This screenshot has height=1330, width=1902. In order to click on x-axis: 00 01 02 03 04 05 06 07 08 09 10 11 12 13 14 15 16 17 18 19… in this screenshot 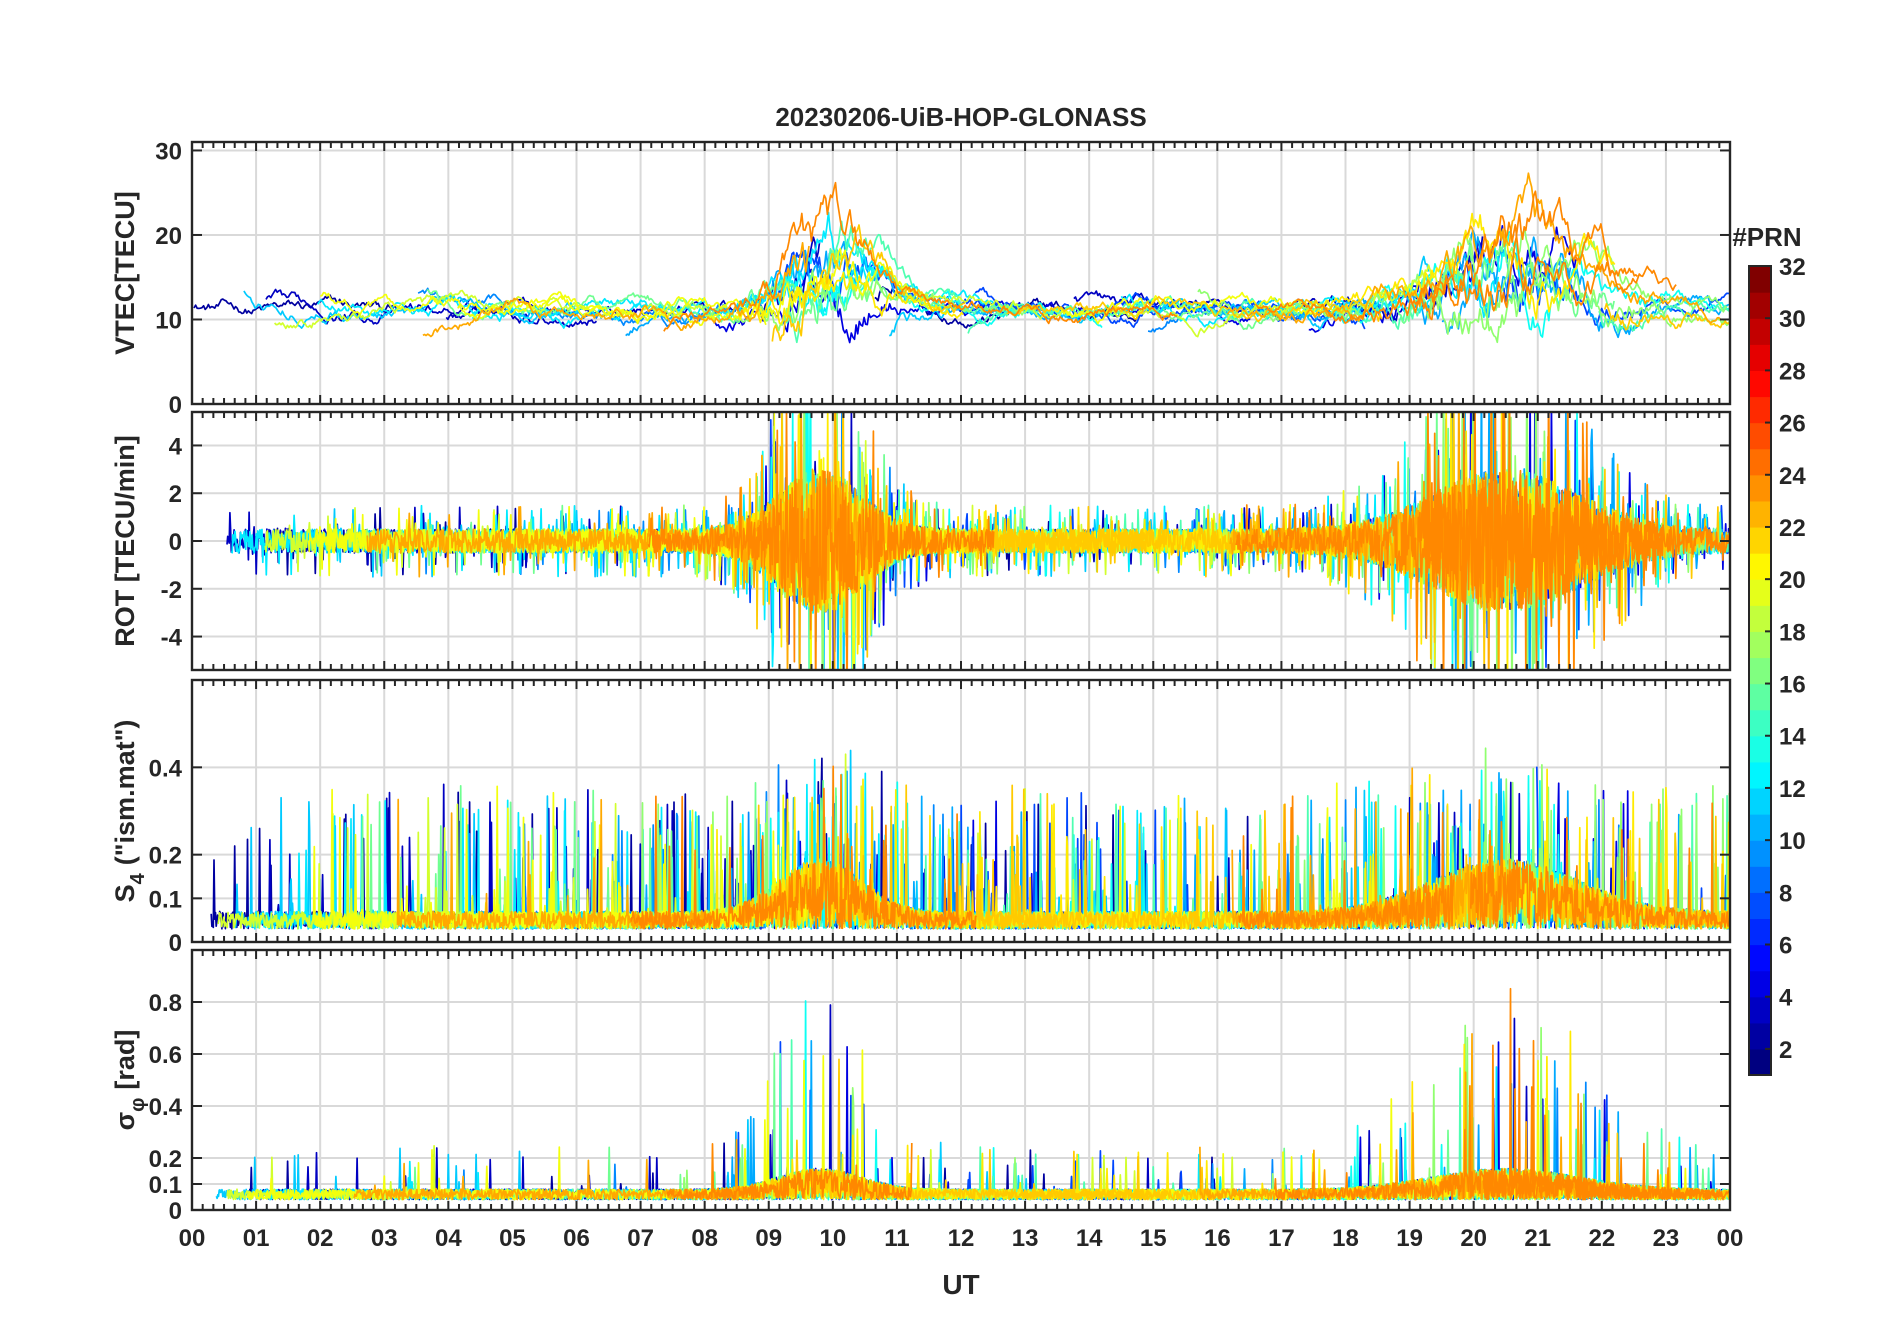, I will do `click(961, 1238)`.